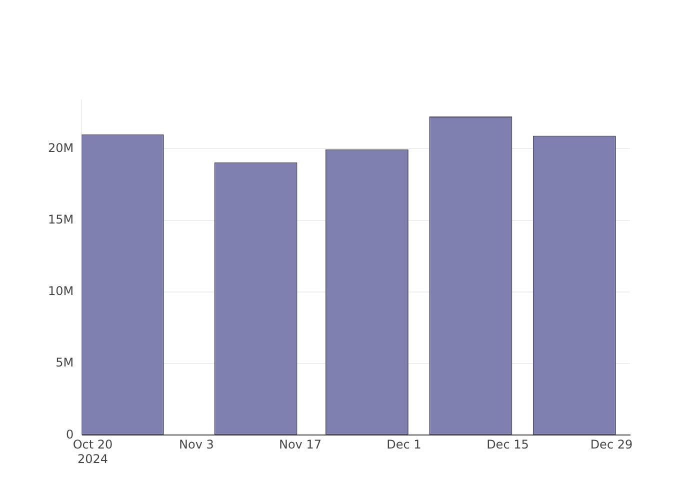 The image size is (700, 500). Describe the element at coordinates (507, 445) in the screenshot. I see `x-tick-label: Dec 15` at that location.